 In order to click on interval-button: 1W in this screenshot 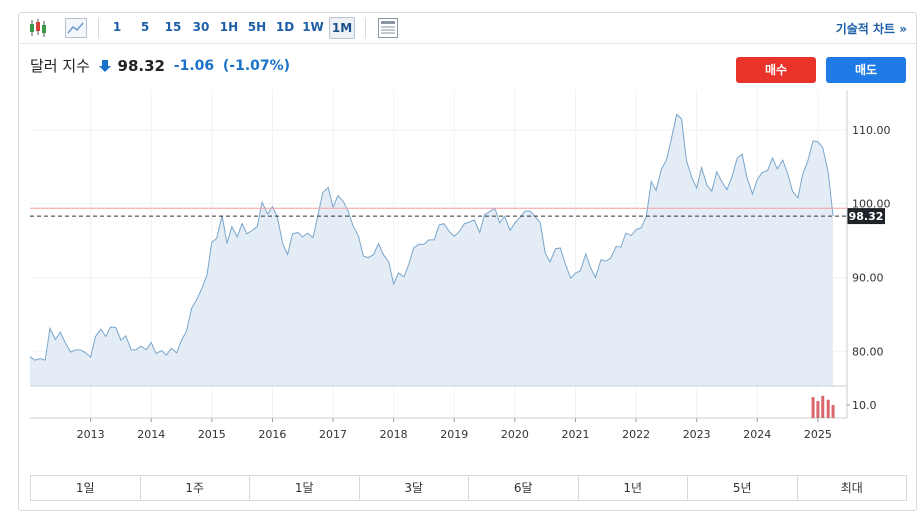, I will do `click(313, 27)`.